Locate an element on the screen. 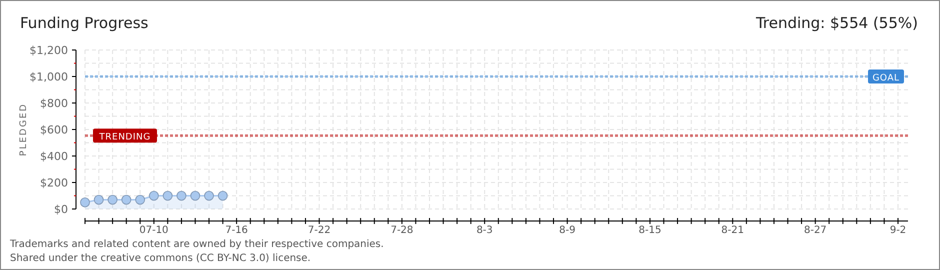  x-tick-label: 7-28 is located at coordinates (402, 230).